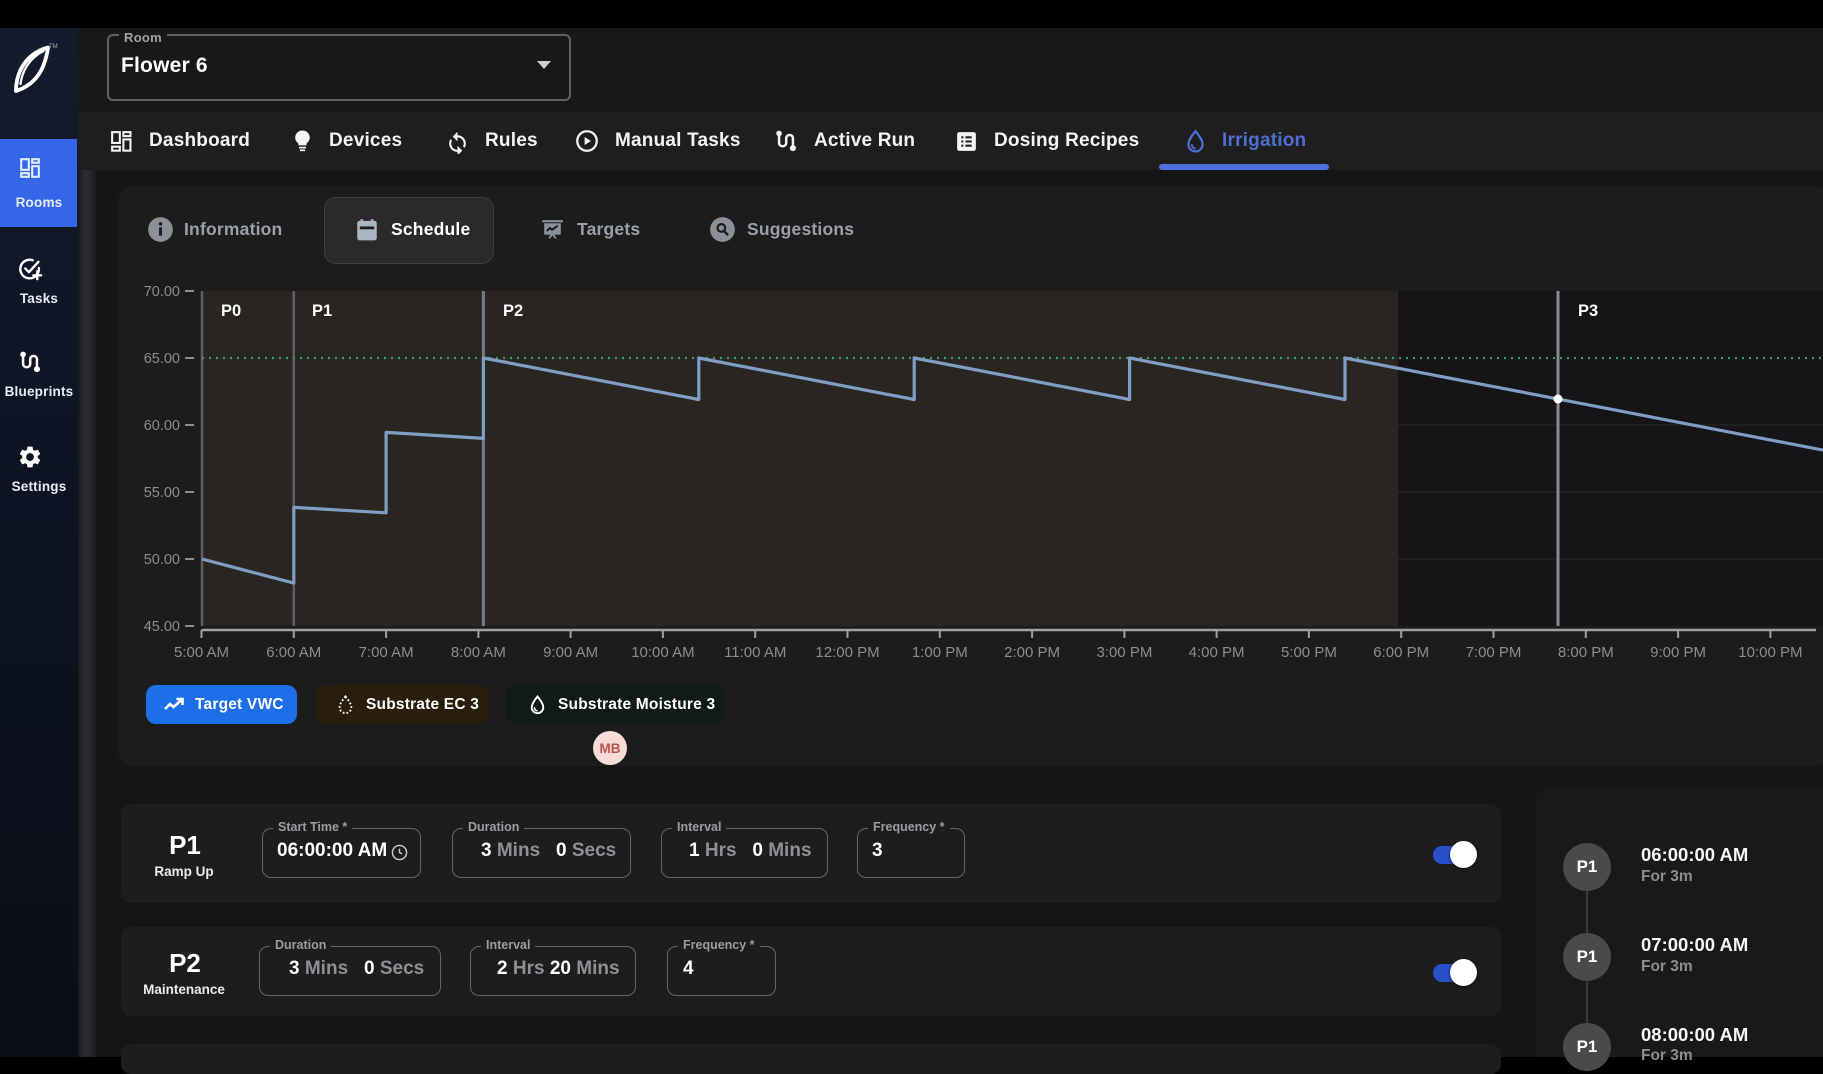 The image size is (1823, 1074). What do you see at coordinates (940, 652) in the screenshot?
I see `svg-text: 1:00 PM` at bounding box center [940, 652].